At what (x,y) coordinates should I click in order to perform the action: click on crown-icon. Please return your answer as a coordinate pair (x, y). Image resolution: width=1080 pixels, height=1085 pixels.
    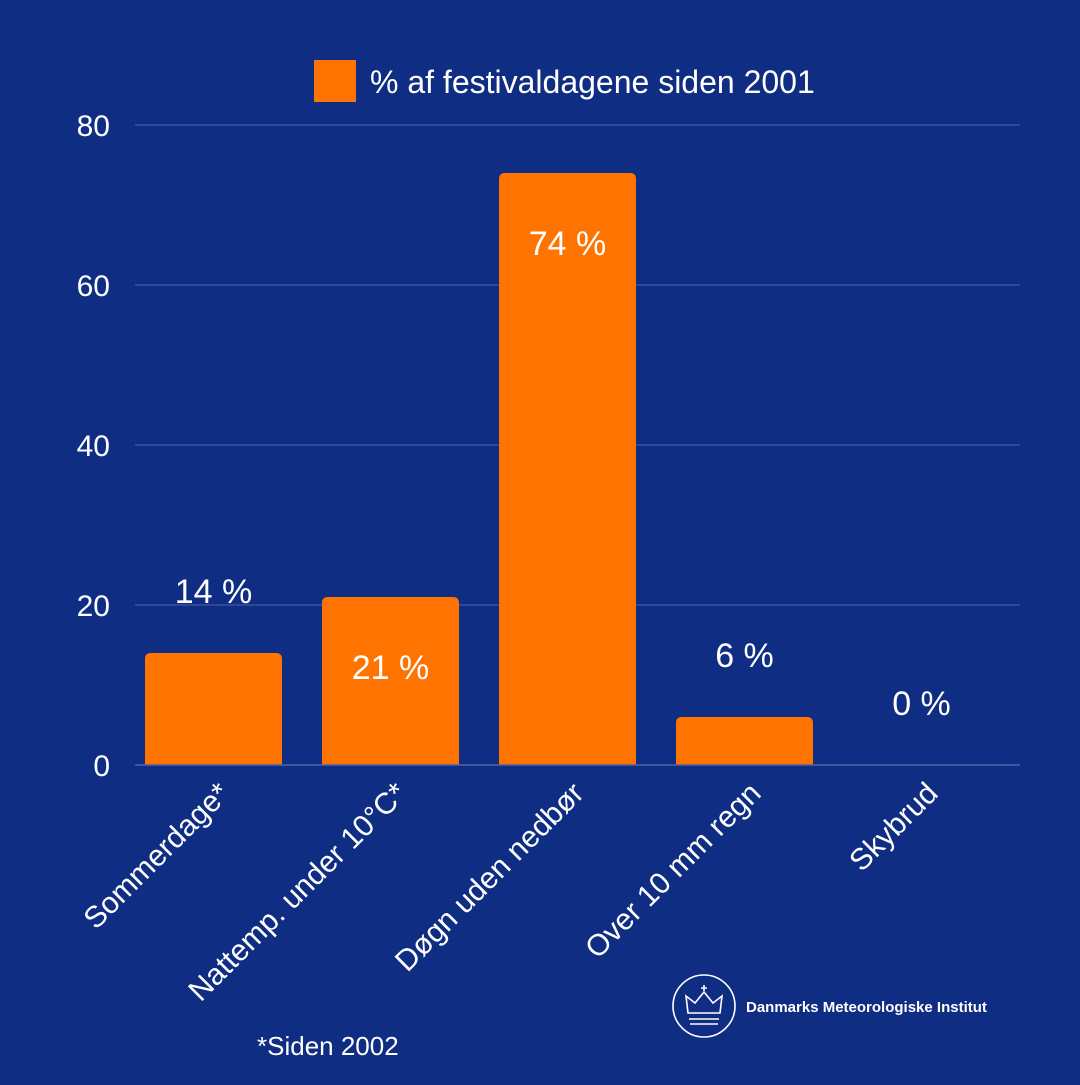
    Looking at the image, I should click on (704, 1006).